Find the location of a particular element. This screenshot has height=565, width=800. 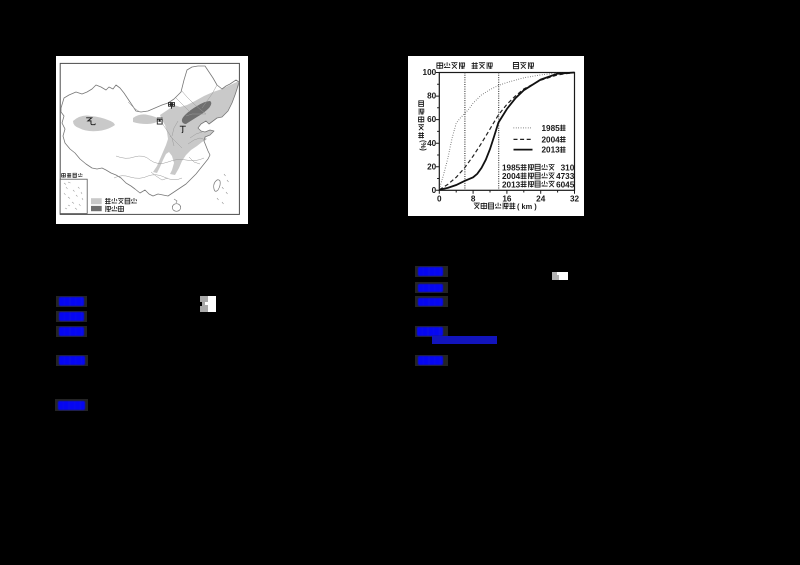

svg-text: 40 is located at coordinates (432, 143).